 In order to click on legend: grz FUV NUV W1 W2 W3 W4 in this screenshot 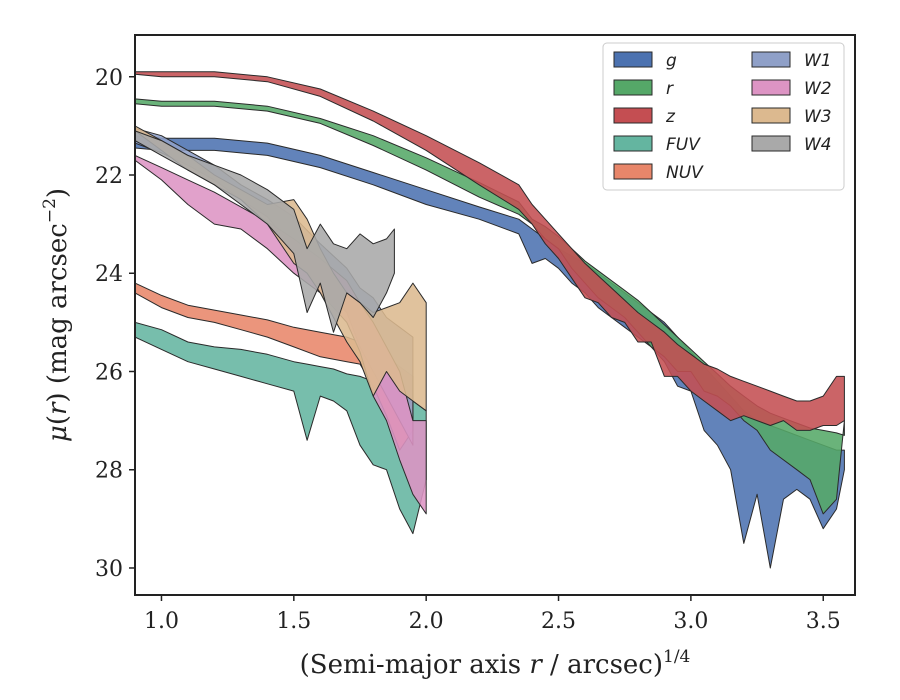, I will do `click(723, 116)`.